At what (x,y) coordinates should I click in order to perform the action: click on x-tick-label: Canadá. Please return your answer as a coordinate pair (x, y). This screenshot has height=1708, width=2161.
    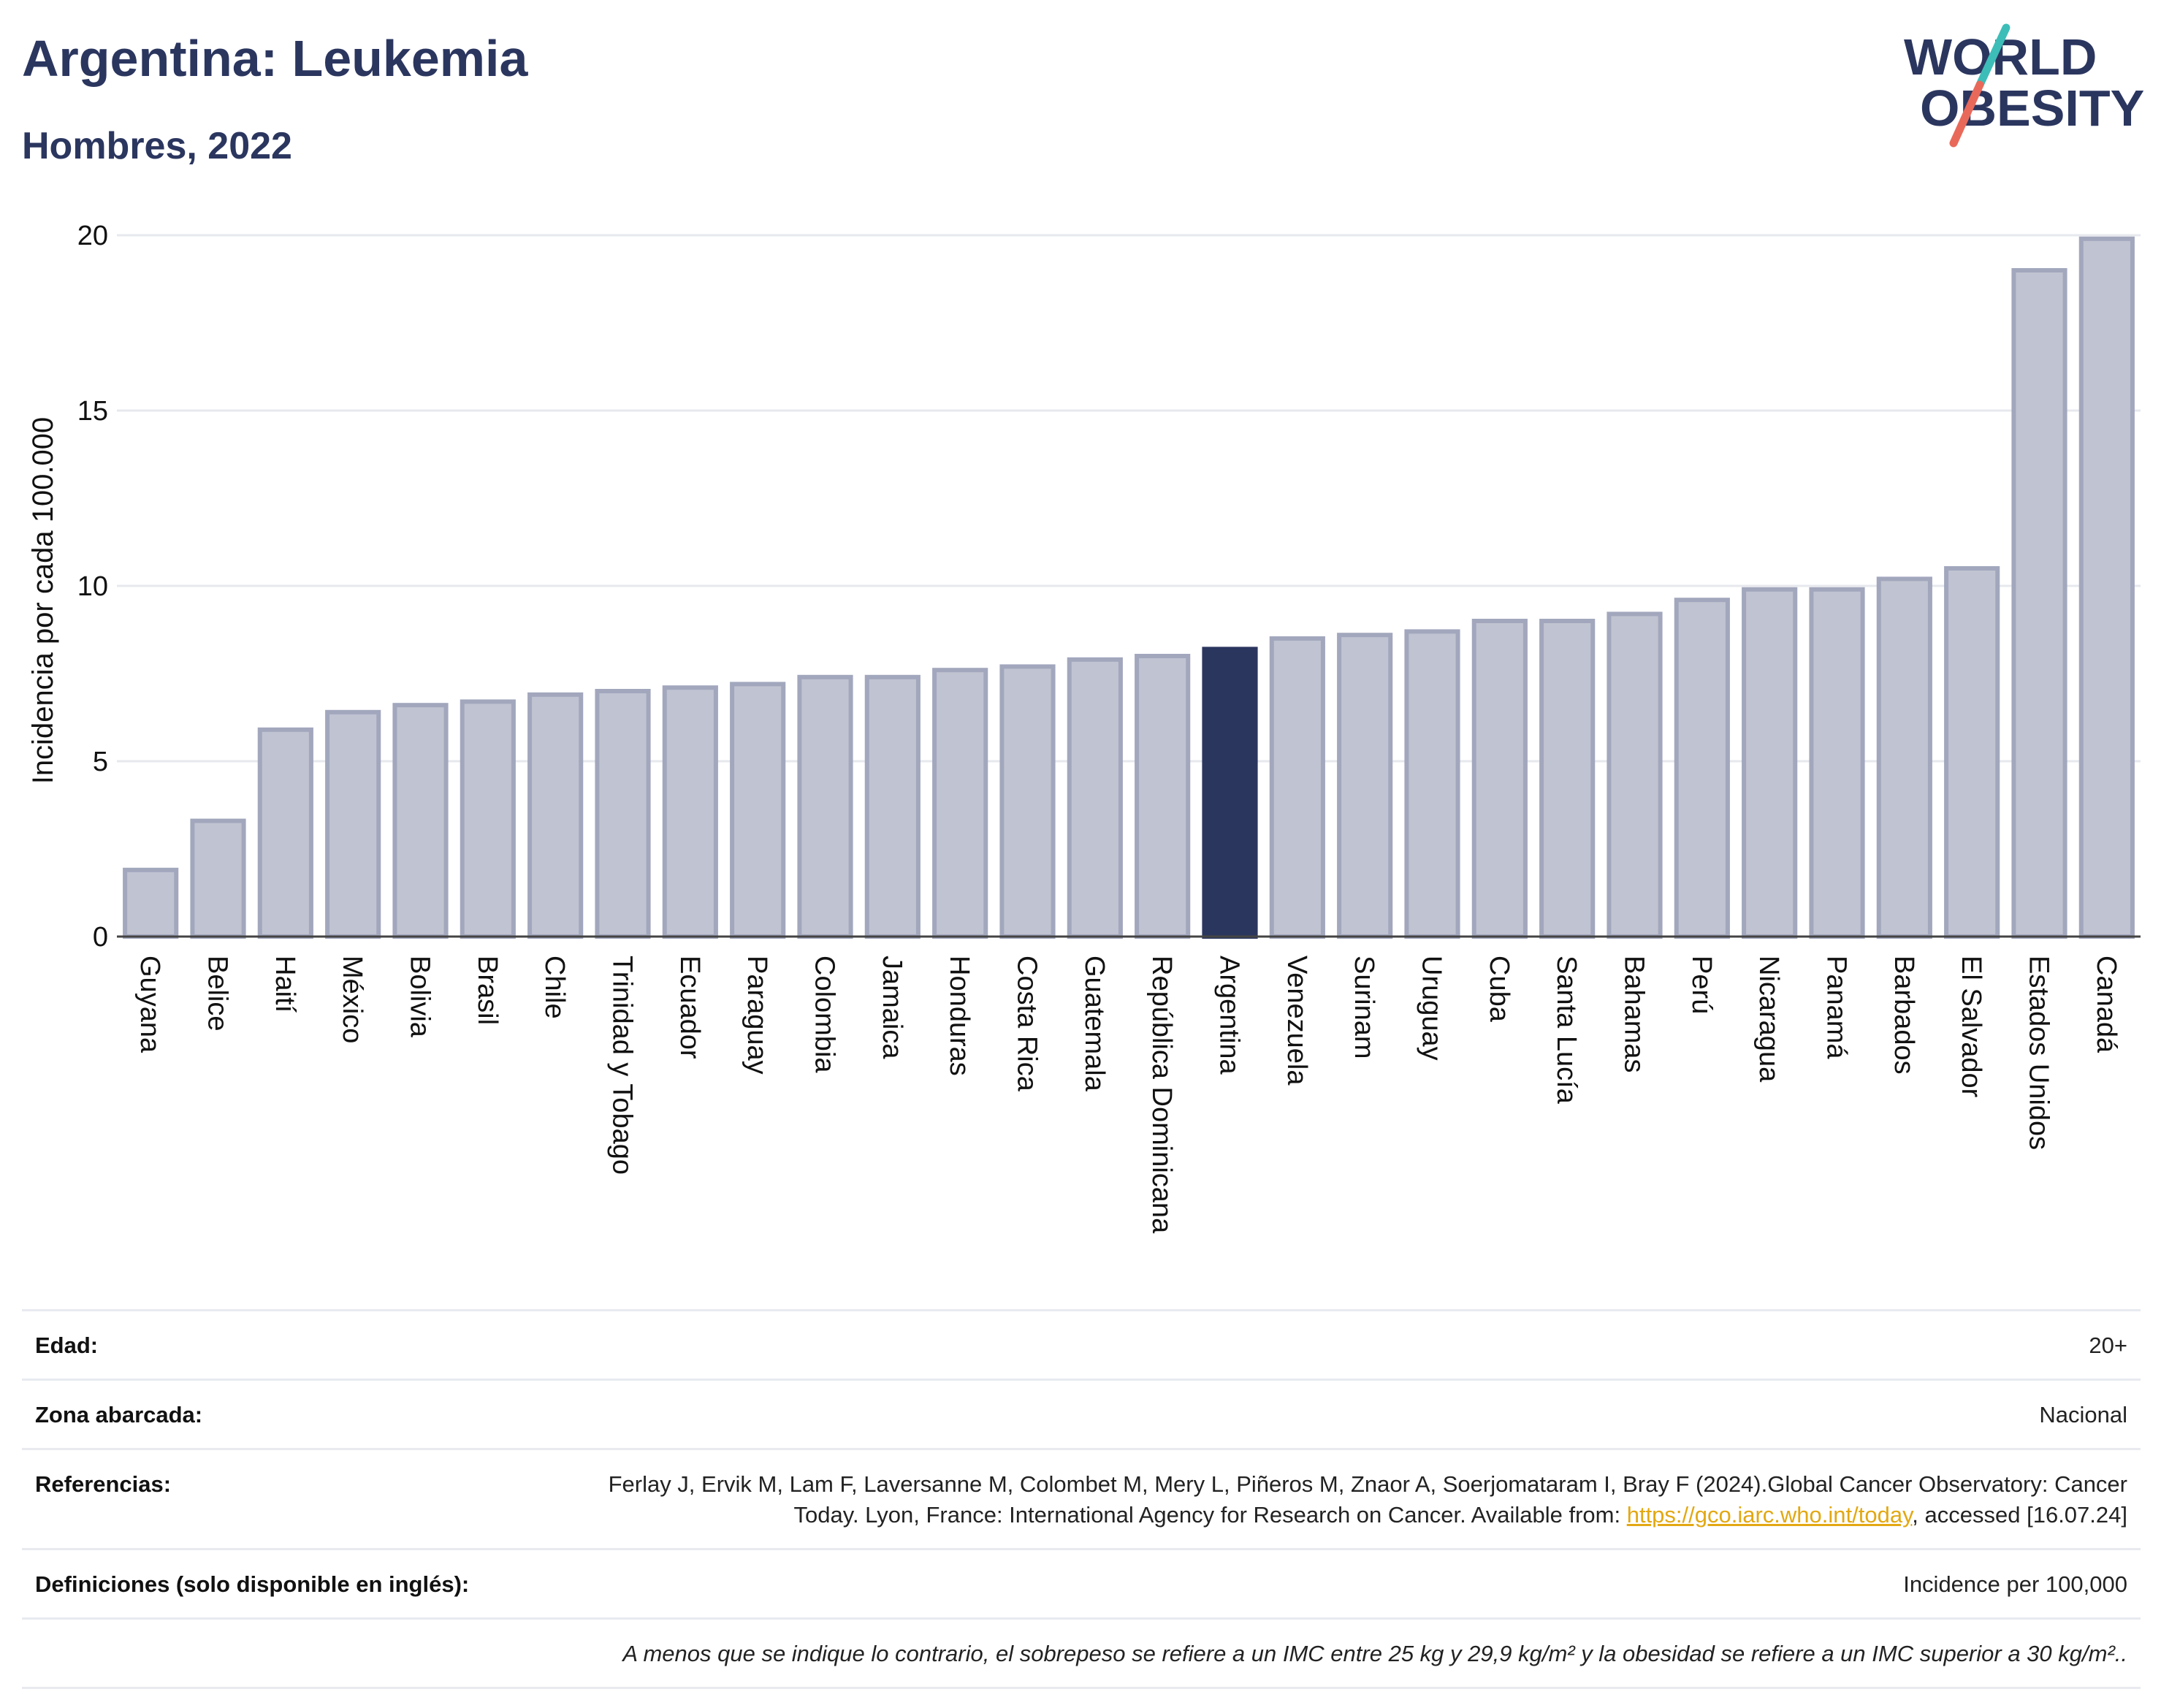
    Looking at the image, I should click on (2107, 1004).